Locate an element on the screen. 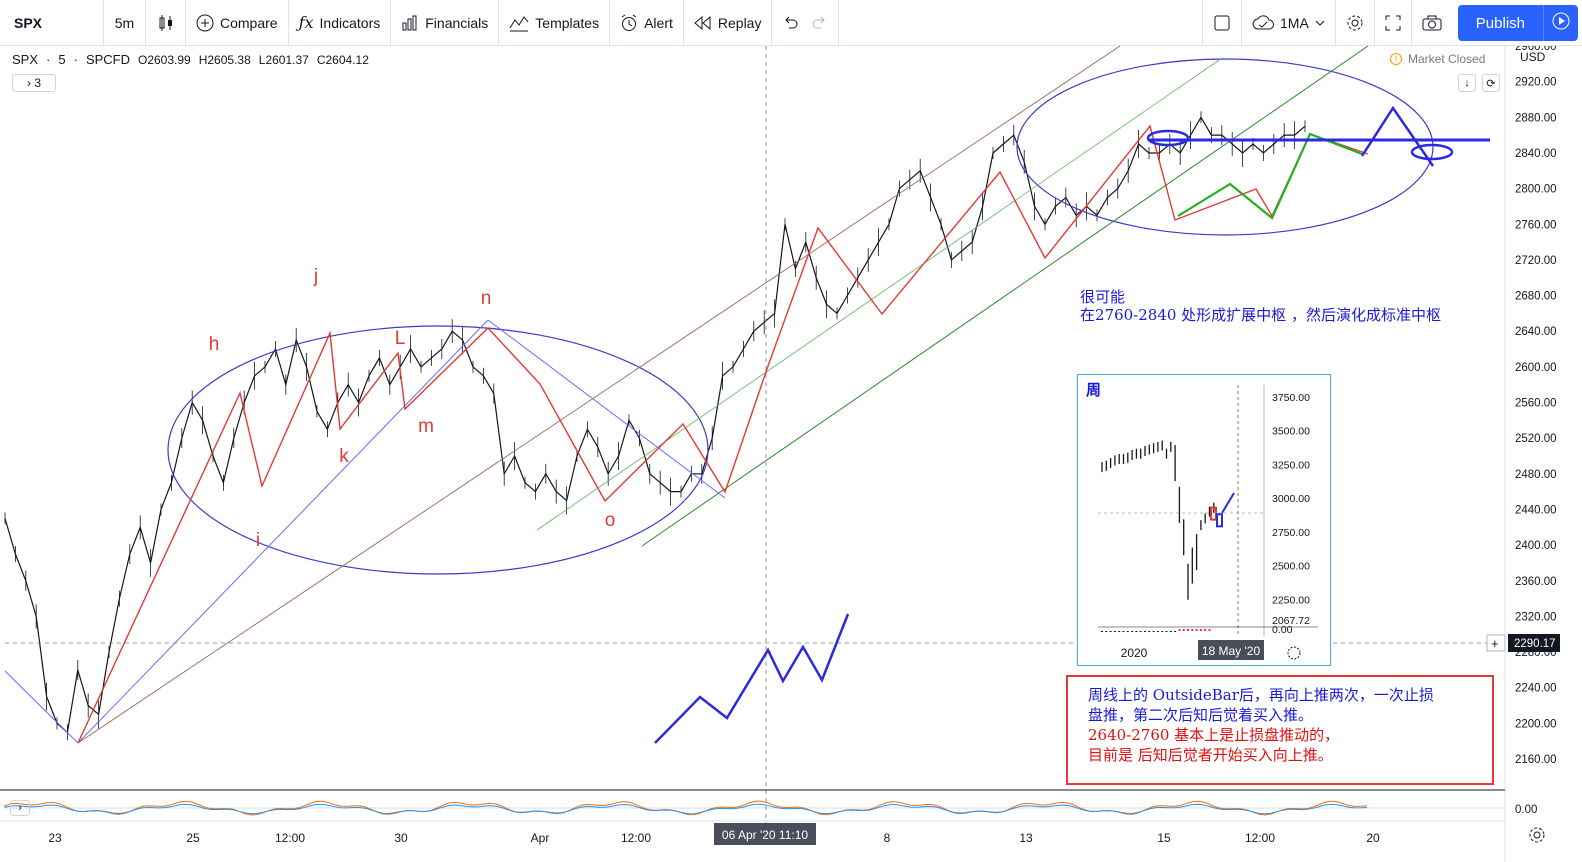 The height and width of the screenshot is (862, 1582). time-tick-label: 13 is located at coordinates (1026, 838).